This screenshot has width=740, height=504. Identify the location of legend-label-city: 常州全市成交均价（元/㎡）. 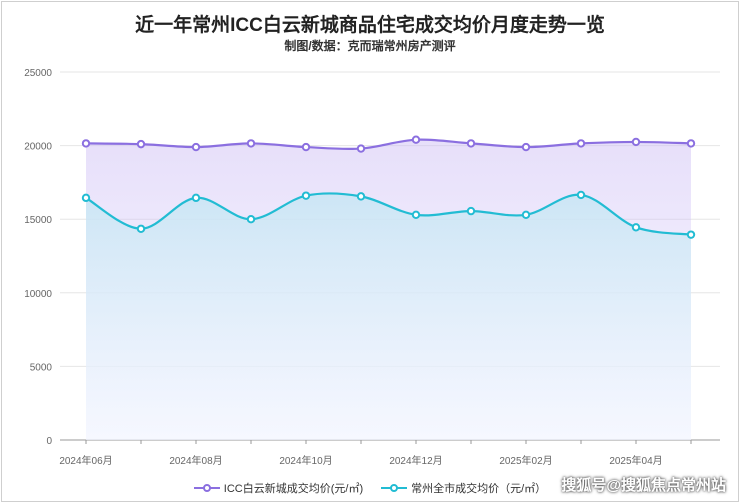
(479, 489).